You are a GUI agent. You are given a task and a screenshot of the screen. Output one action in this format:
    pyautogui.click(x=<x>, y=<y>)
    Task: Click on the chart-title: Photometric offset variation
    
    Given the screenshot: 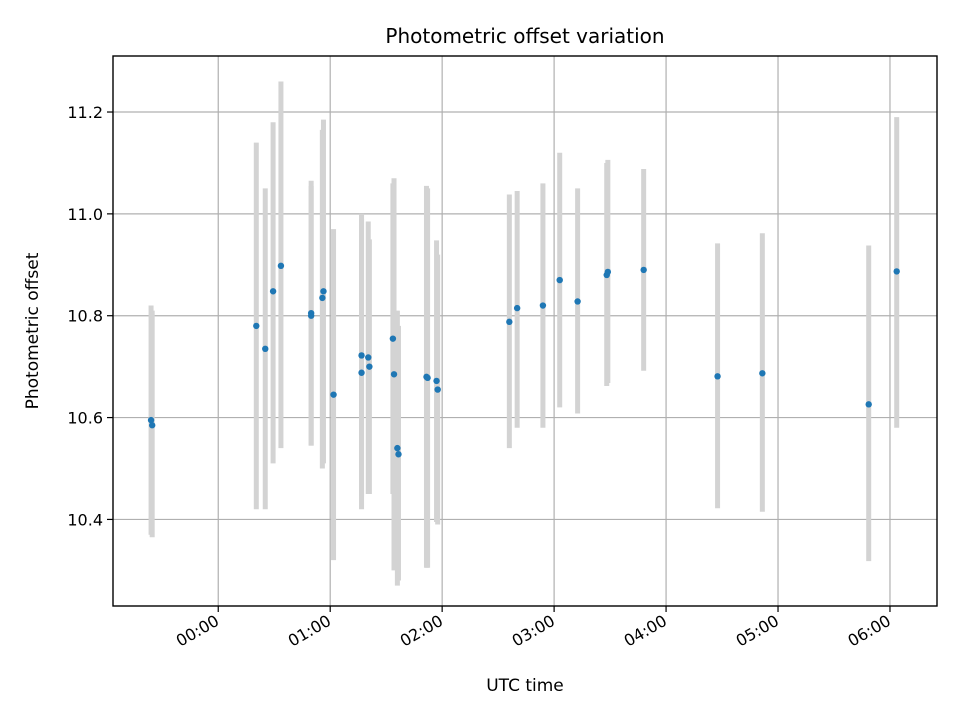 What is the action you would take?
    pyautogui.click(x=524, y=36)
    